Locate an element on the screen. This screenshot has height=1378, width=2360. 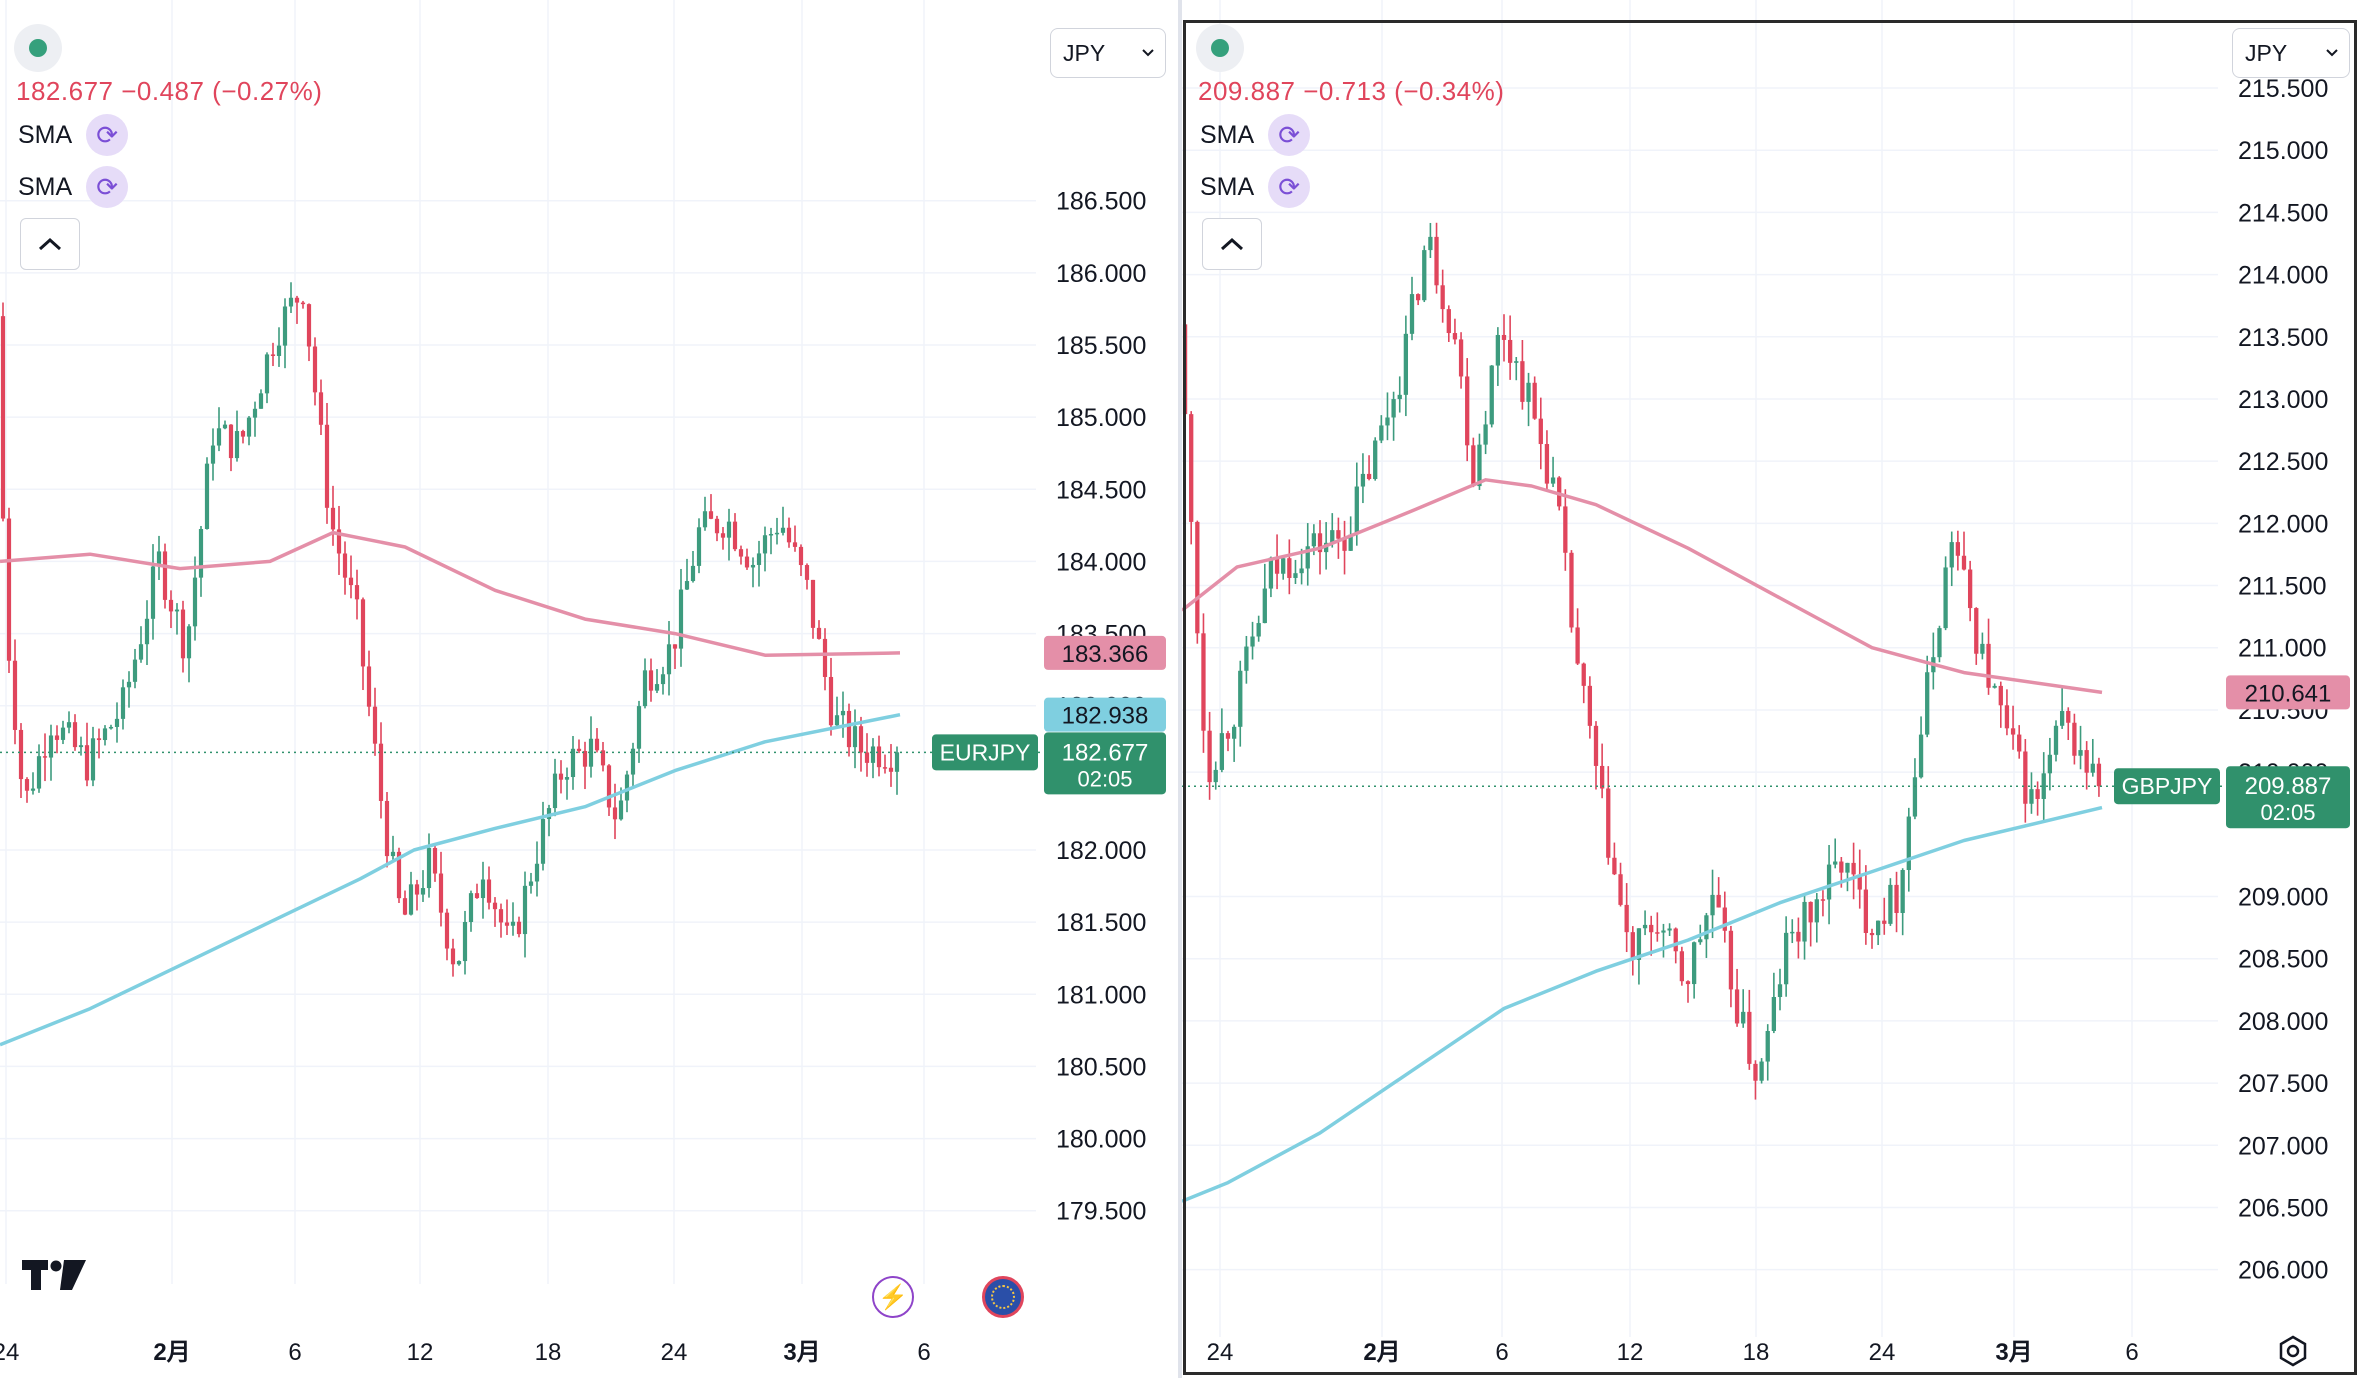
price-tick-label: 214.500 is located at coordinates (2283, 213).